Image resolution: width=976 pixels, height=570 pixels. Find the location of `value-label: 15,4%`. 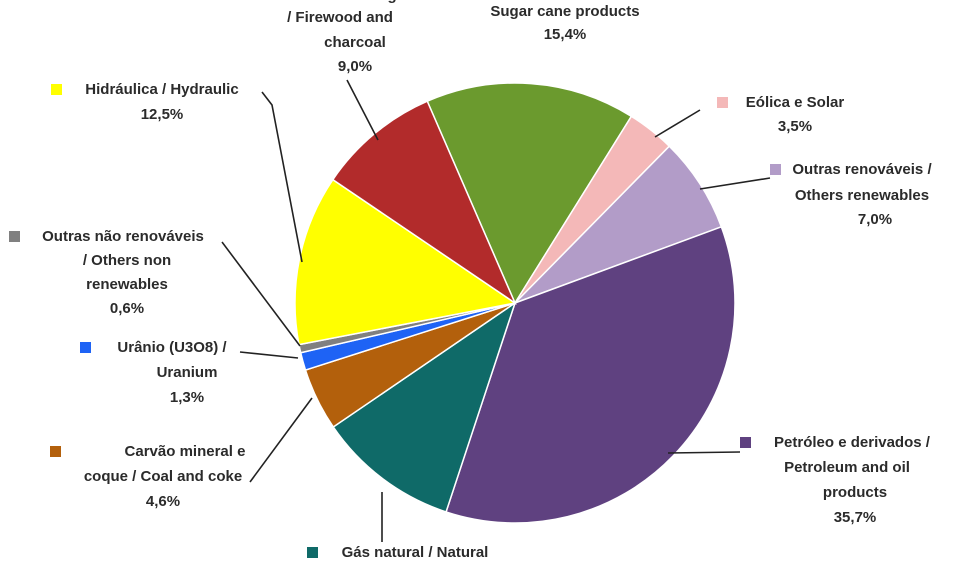

value-label: 15,4% is located at coordinates (565, 34).